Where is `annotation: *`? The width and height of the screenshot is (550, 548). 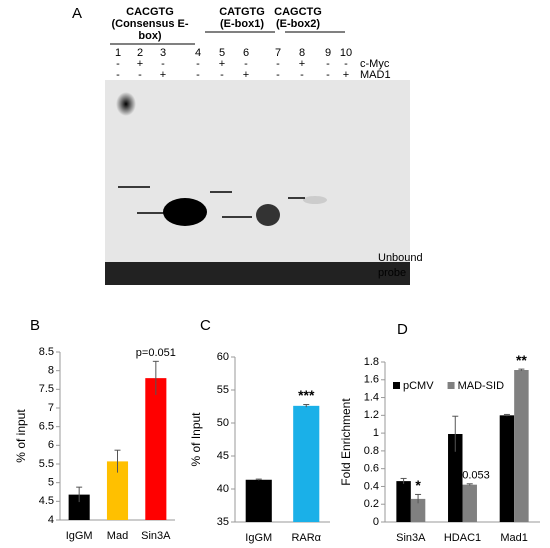 annotation: * is located at coordinates (418, 485).